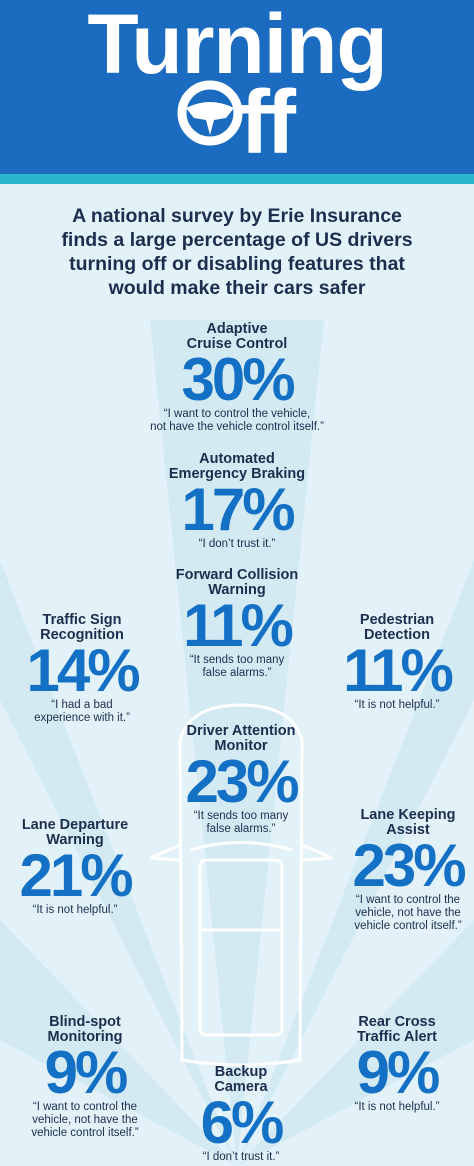 The width and height of the screenshot is (474, 1166). What do you see at coordinates (237, 179) in the screenshot?
I see `stripe` at bounding box center [237, 179].